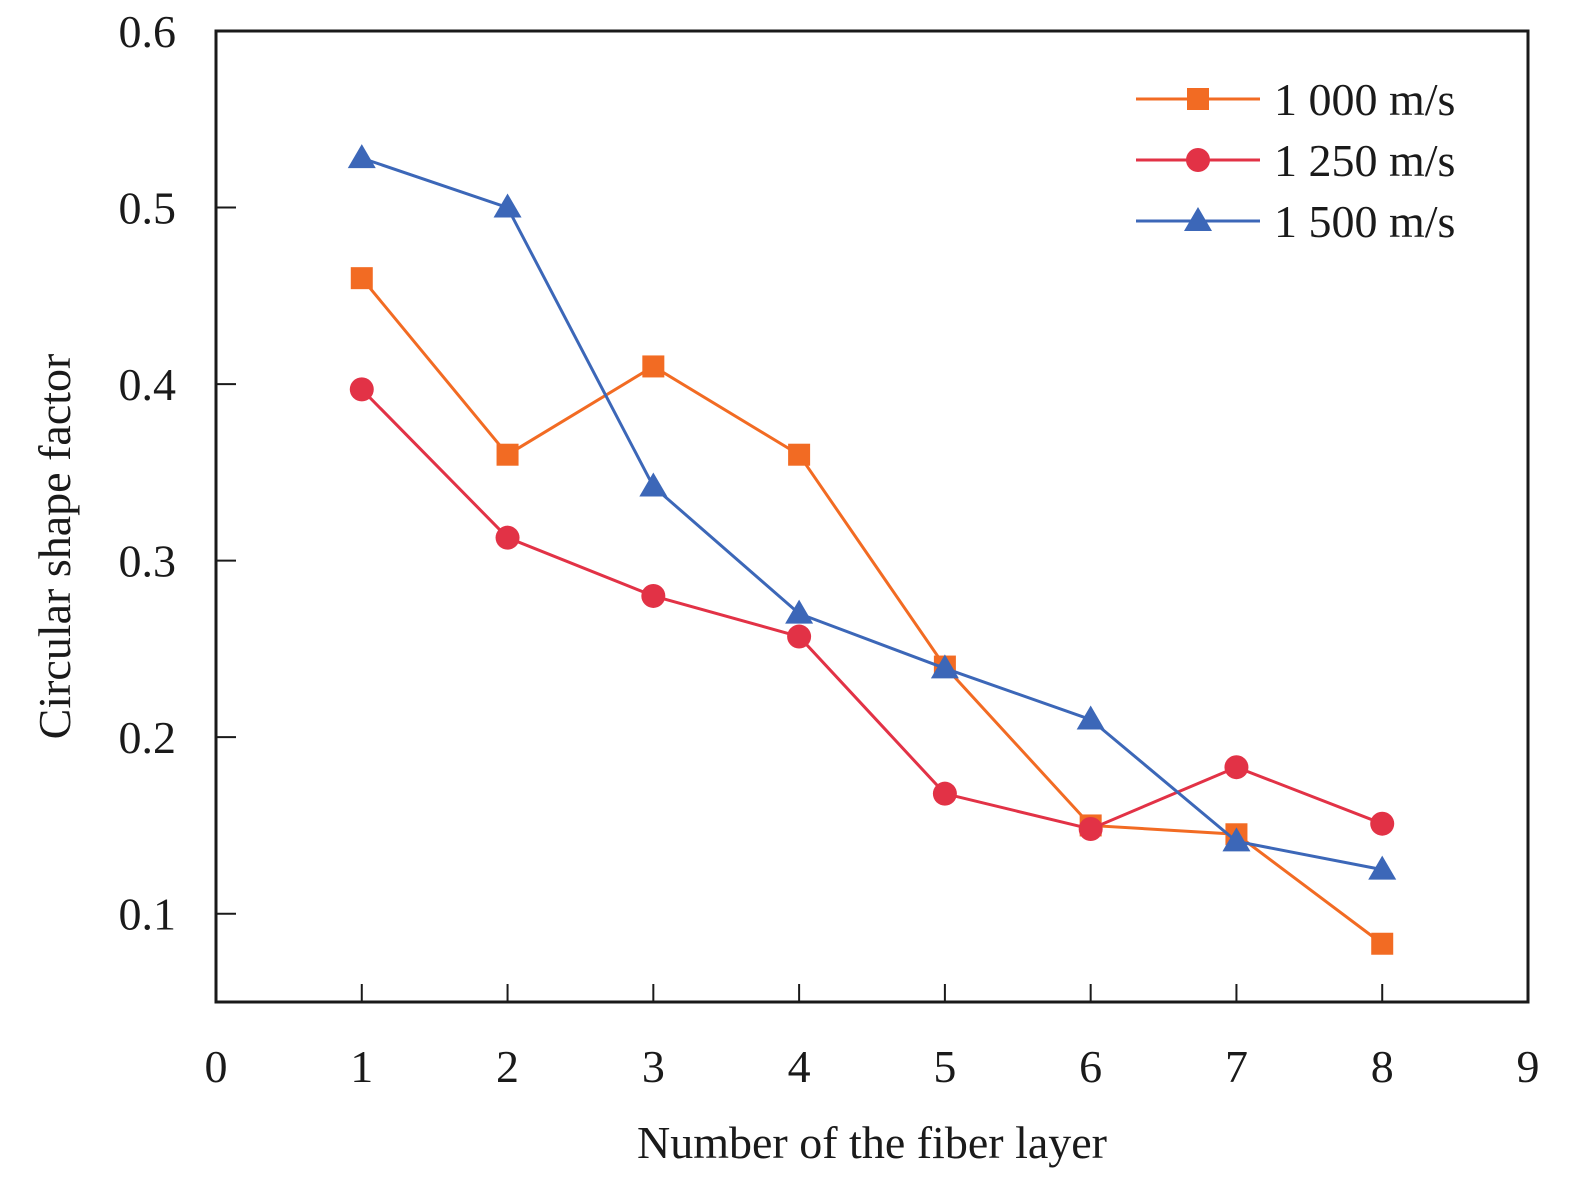  What do you see at coordinates (148, 208) in the screenshot?
I see `y-tick-label: 0.5` at bounding box center [148, 208].